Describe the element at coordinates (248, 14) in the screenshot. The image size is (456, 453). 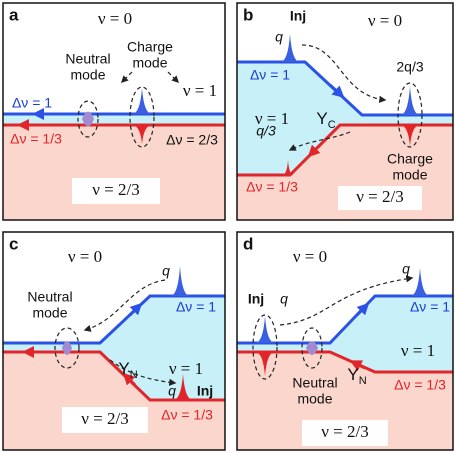
I see `panel-letter: b` at that location.